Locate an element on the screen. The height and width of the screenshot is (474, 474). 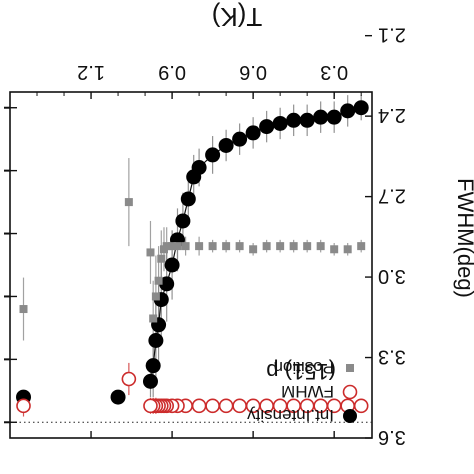
x-tick-label: 0.9 is located at coordinates (172, 72).